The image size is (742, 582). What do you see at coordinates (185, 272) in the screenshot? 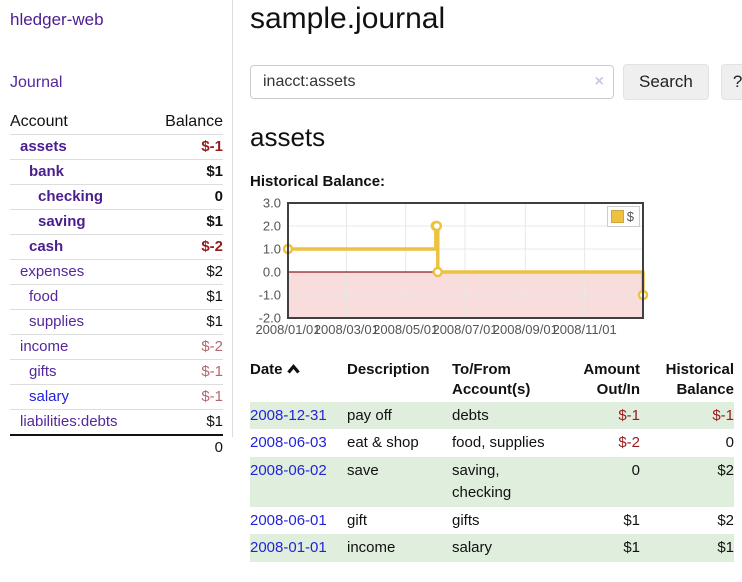
I see `account-balance: $2` at bounding box center [185, 272].